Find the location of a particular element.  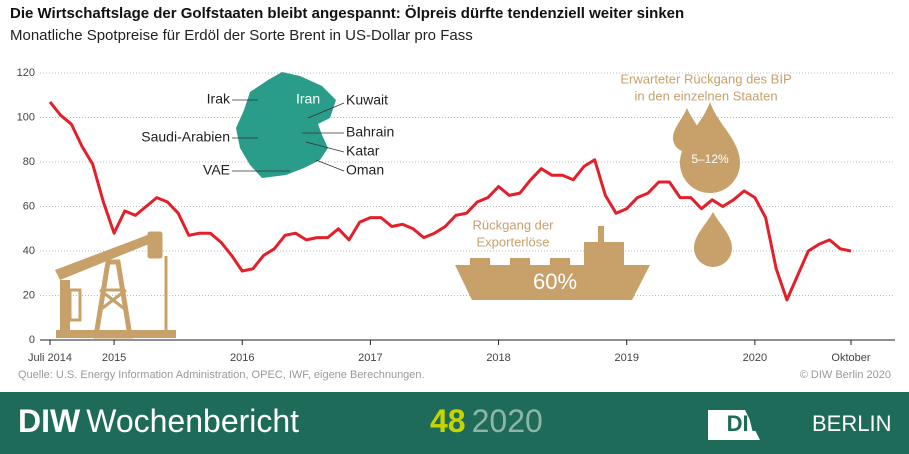

logo-right: BERLIN is located at coordinates (851, 423).